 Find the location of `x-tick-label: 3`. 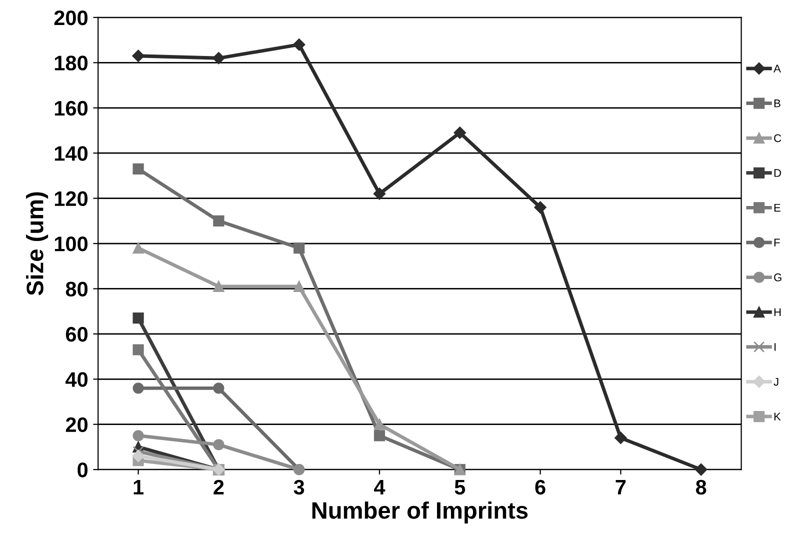

x-tick-label: 3 is located at coordinates (299, 487).